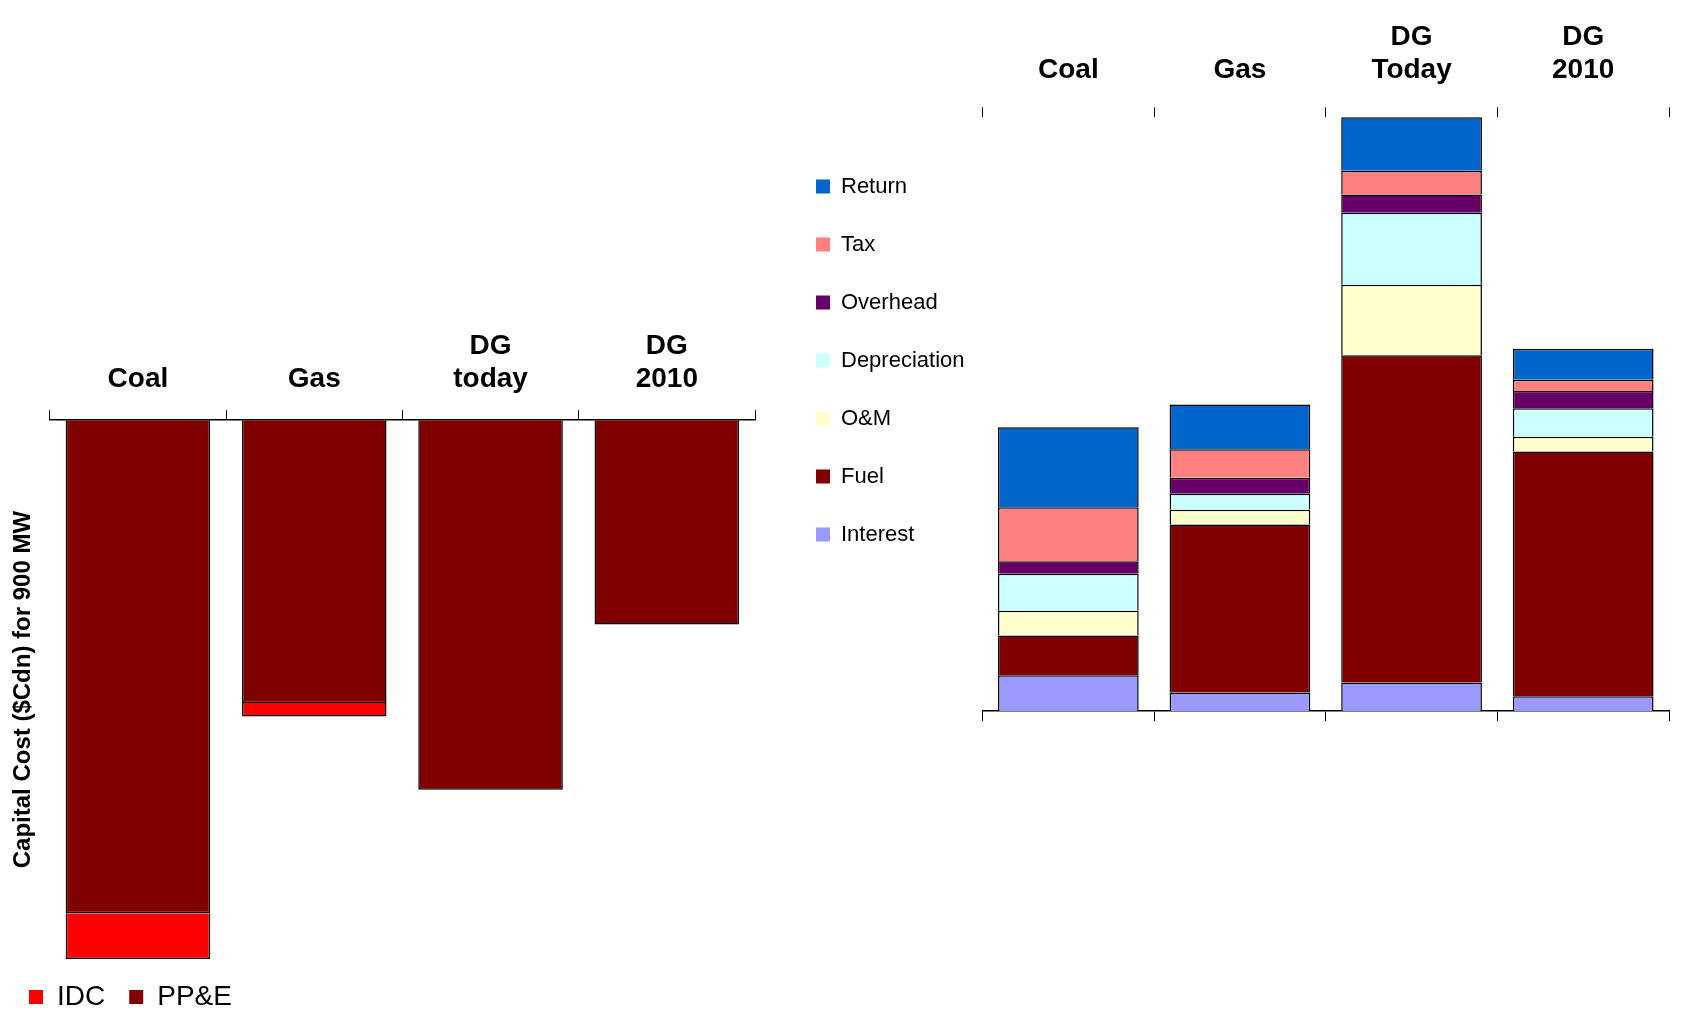 This screenshot has height=1021, width=1684. I want to click on x-tick-label: DG Today, so click(1412, 52).